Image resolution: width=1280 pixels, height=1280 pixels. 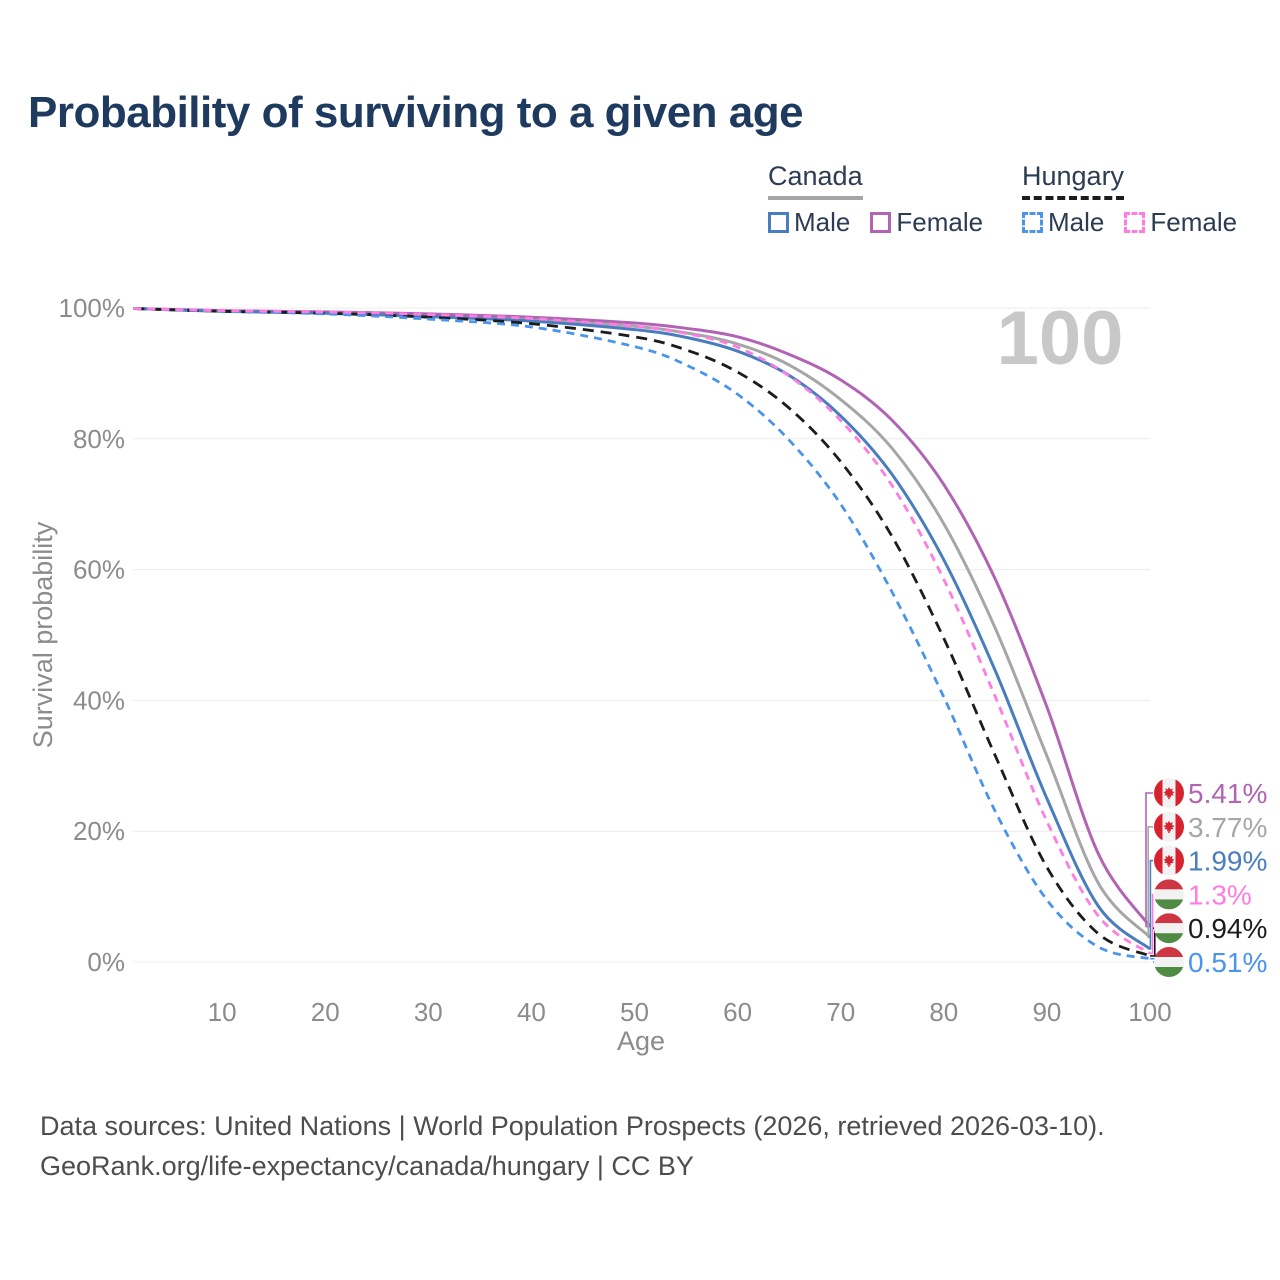 What do you see at coordinates (1206, 878) in the screenshot?
I see `end-labels: 5.41%3.77%1.99%1.3%0.94%0.51%` at bounding box center [1206, 878].